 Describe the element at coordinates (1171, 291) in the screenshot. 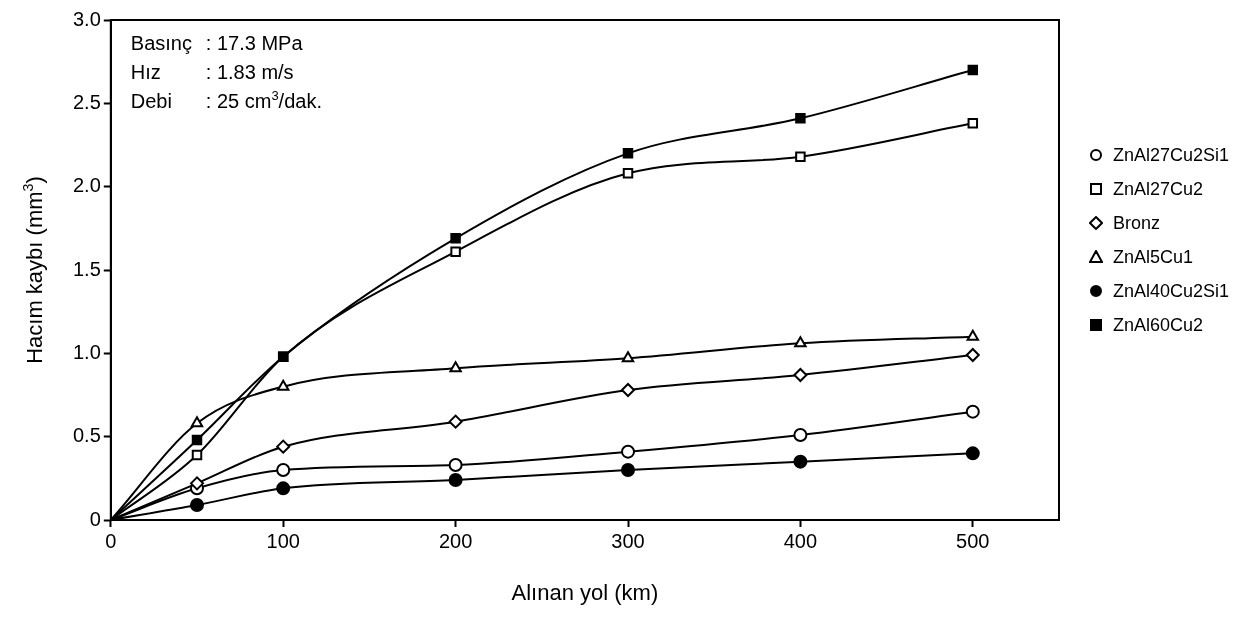

I see `legend-label: ZnAl40Cu2Si1` at that location.